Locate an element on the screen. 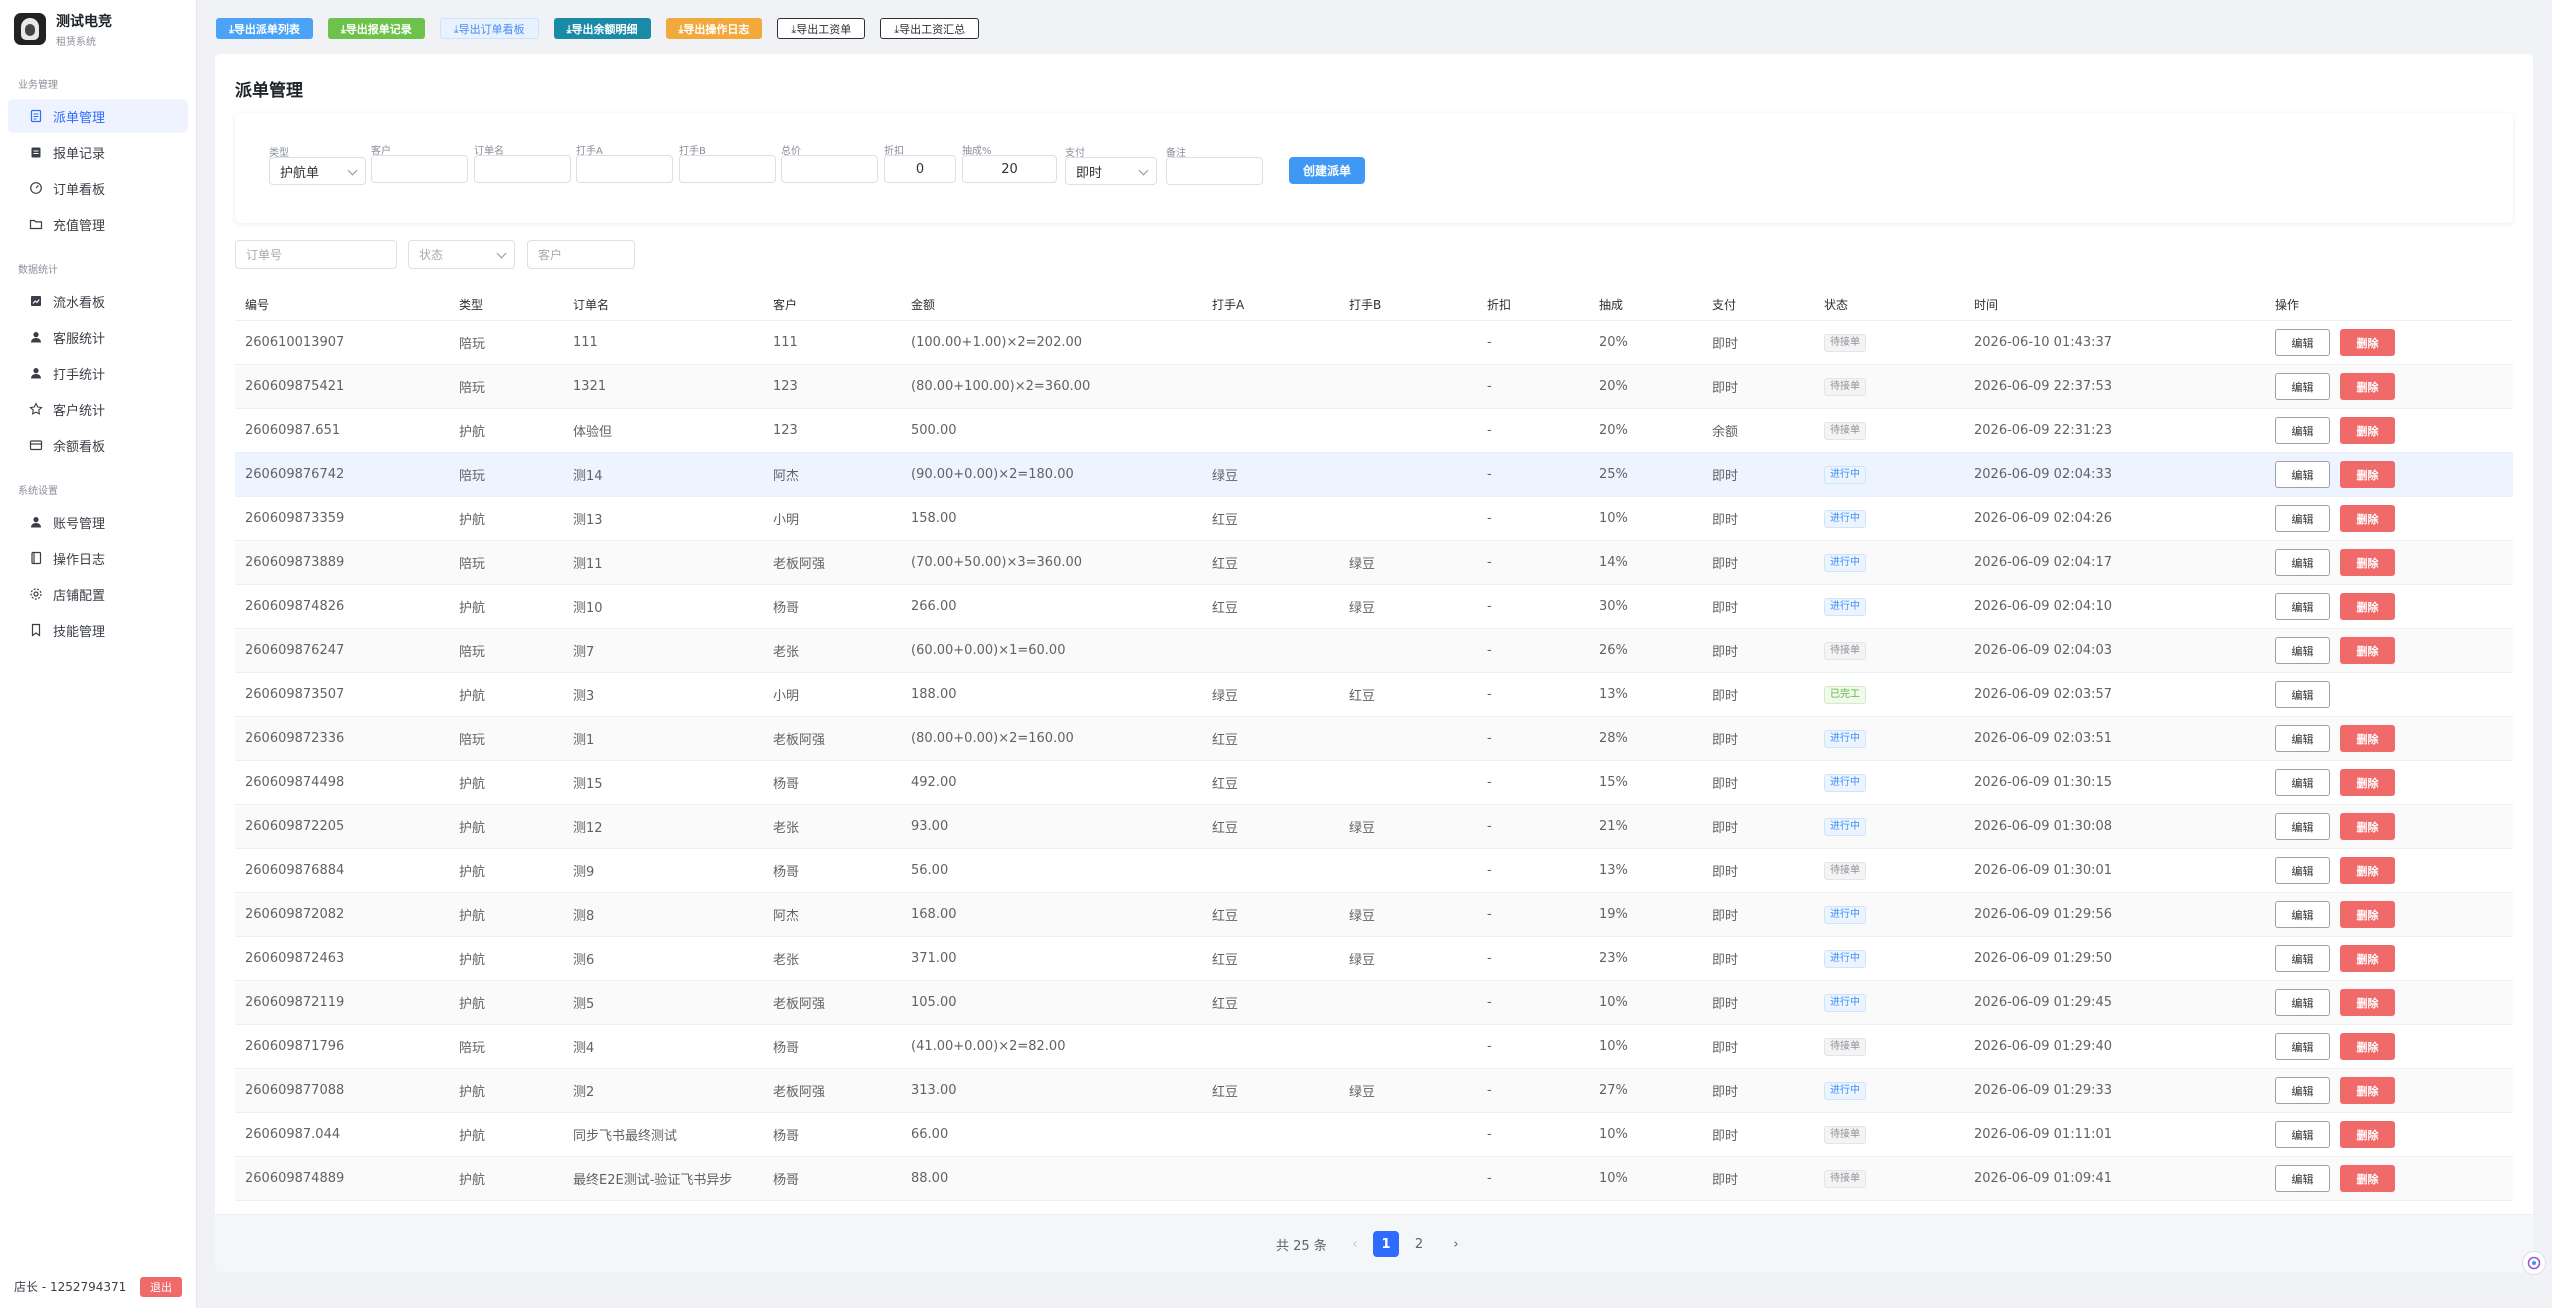 This screenshot has height=1308, width=2552. page-1-button: 1 is located at coordinates (1386, 1244).